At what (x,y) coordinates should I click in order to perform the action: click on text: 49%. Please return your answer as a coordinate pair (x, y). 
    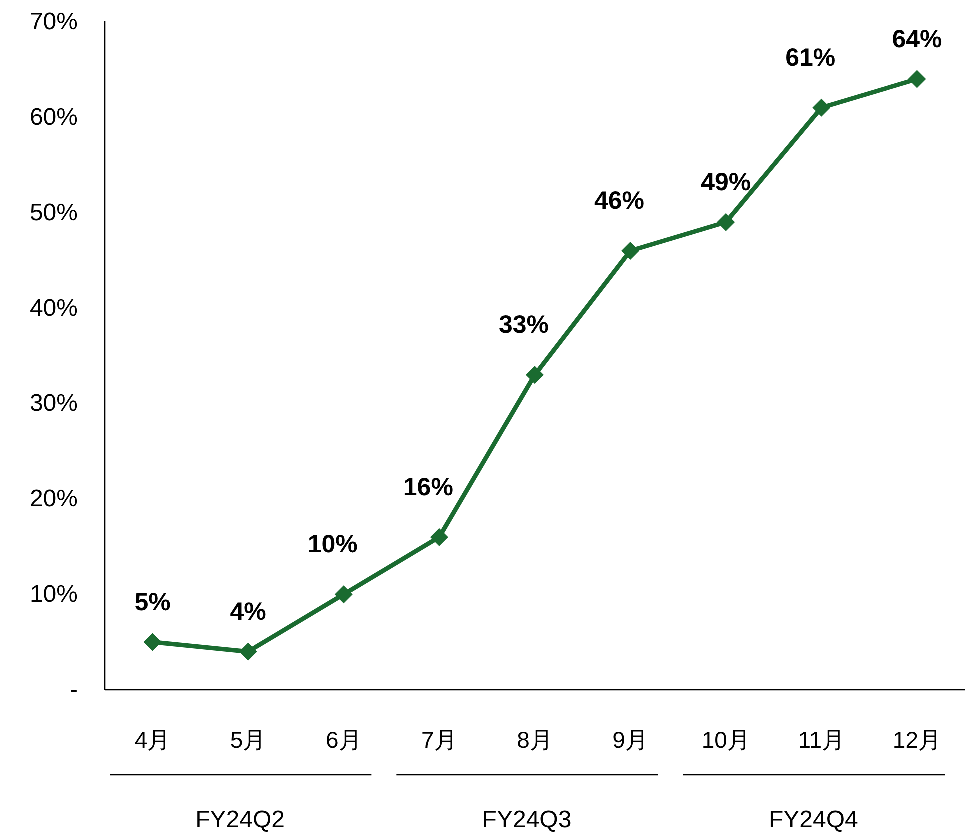
    Looking at the image, I should click on (726, 182).